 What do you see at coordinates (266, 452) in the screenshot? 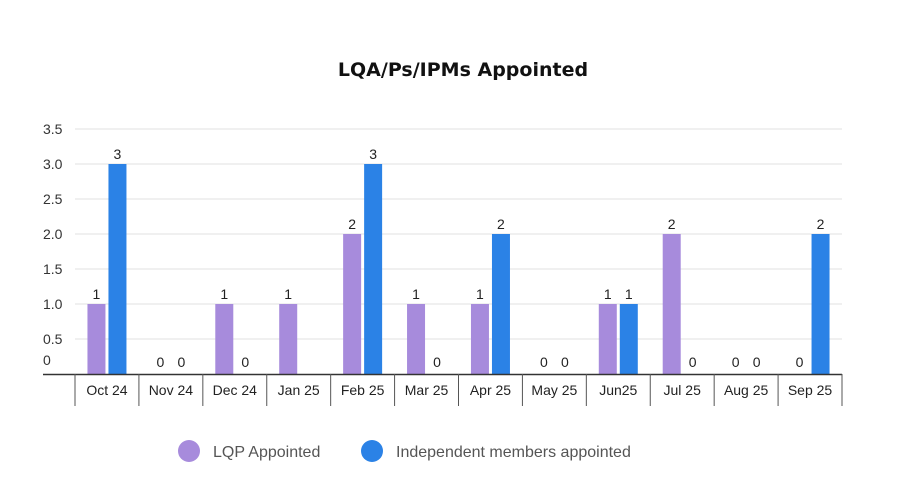
I see `legend-label: LQP Appointed` at bounding box center [266, 452].